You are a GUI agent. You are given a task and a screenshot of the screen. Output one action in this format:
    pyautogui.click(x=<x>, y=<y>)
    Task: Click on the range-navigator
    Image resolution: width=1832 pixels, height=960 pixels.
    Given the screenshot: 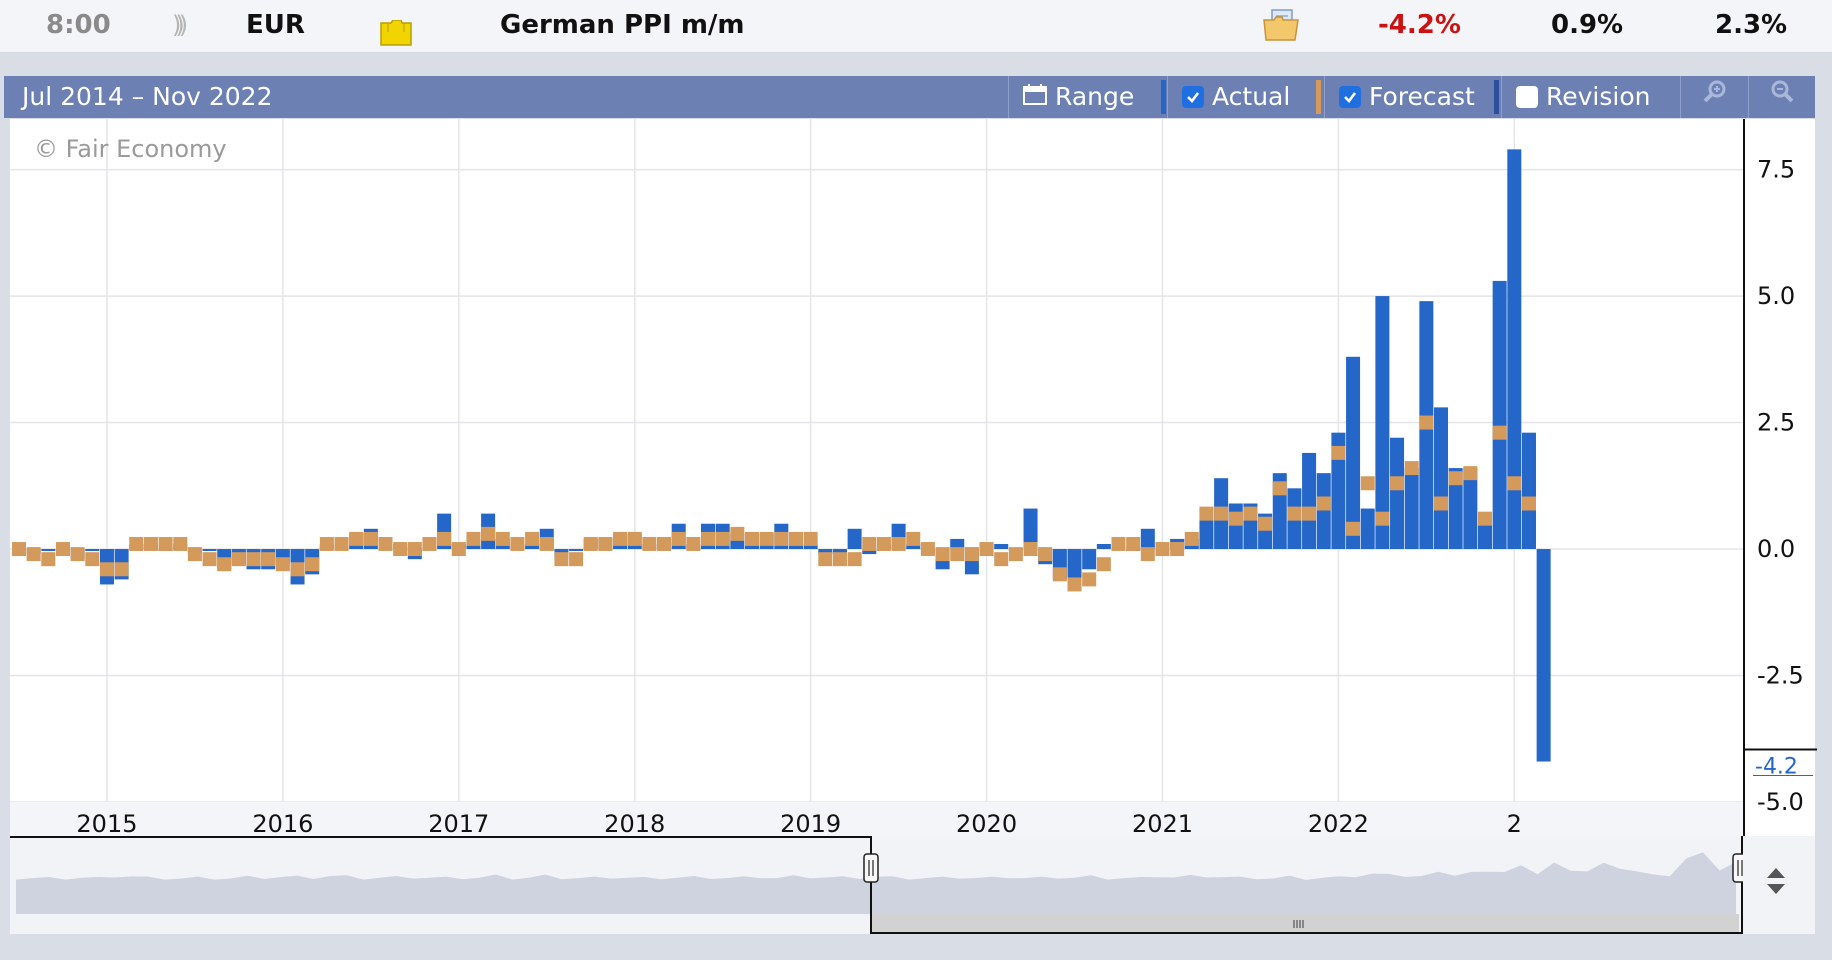 What is the action you would take?
    pyautogui.click(x=876, y=885)
    